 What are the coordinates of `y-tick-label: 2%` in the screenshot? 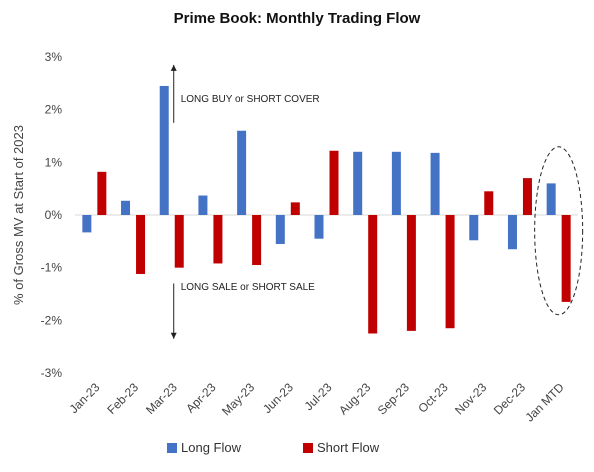 It's located at (54, 110).